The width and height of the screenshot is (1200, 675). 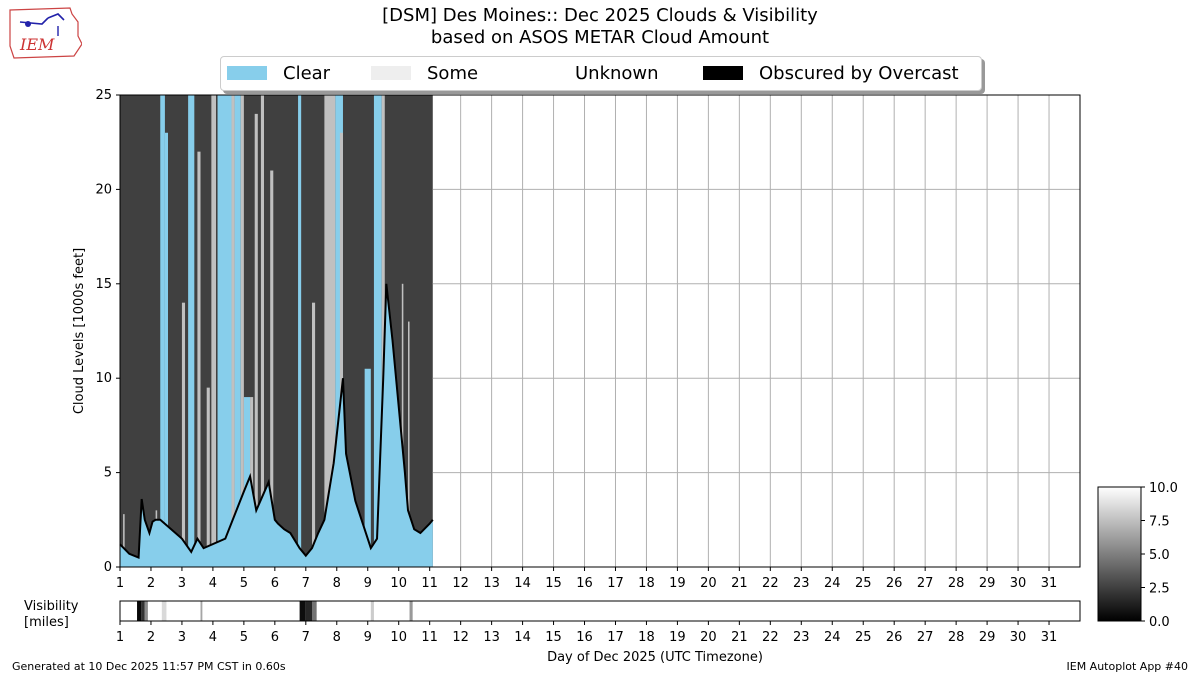 I want to click on vis-x-tick-label: 18, so click(x=646, y=637).